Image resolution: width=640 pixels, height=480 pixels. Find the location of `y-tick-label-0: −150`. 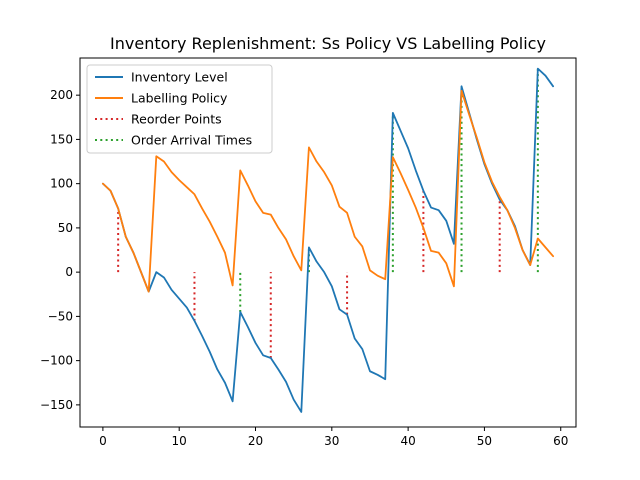

y-tick-label-0: −150 is located at coordinates (56, 405).